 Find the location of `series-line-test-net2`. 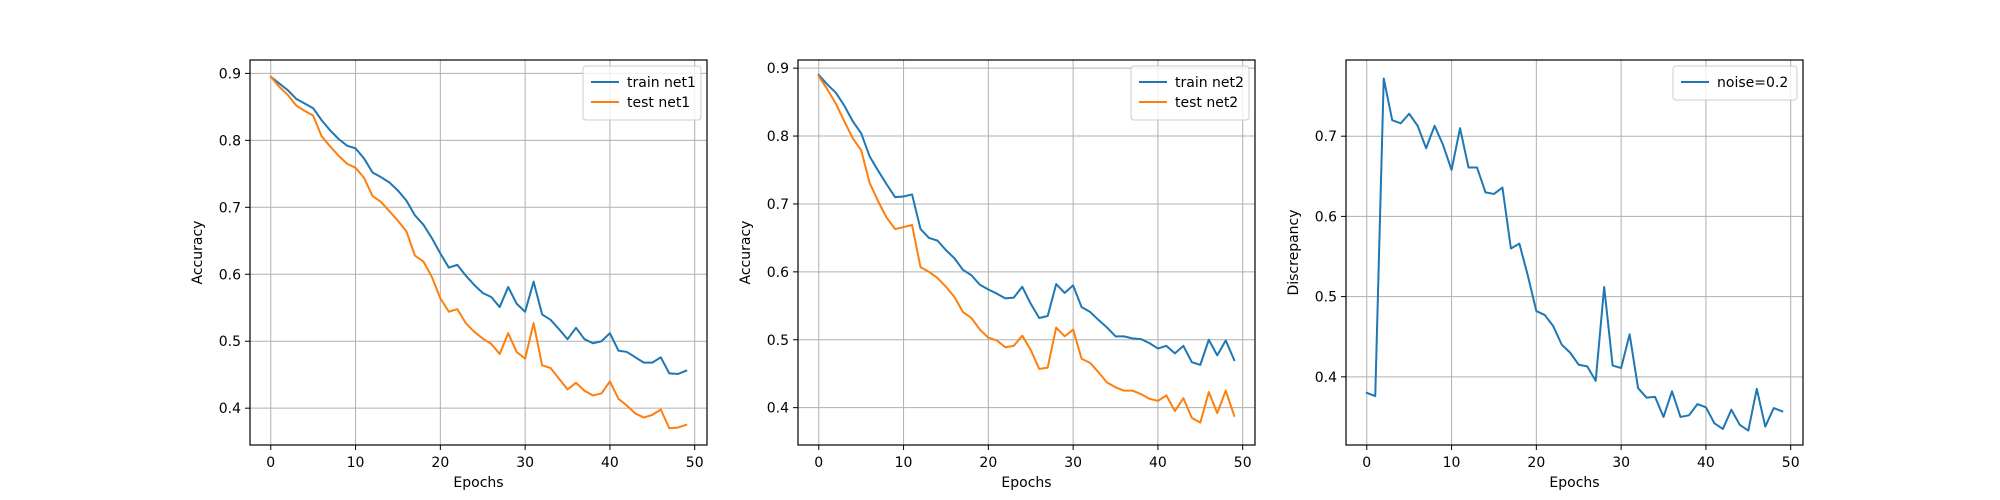

series-line-test-net2 is located at coordinates (1026, 249).